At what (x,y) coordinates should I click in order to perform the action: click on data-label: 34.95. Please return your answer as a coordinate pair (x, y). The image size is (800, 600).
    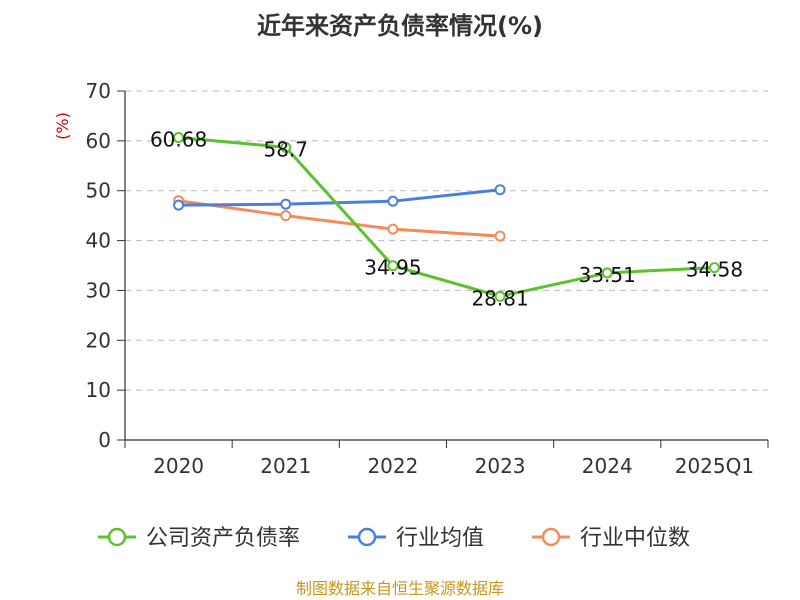
    Looking at the image, I should click on (392, 268).